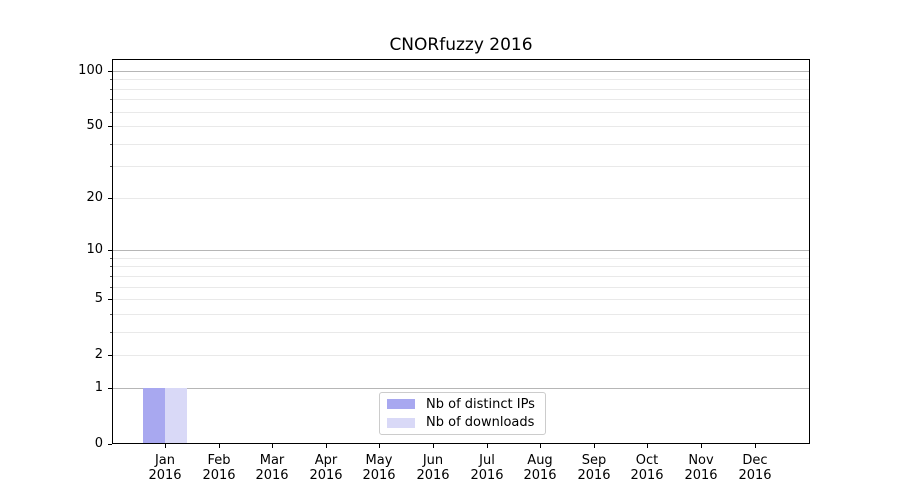 This screenshot has height=500, width=900. I want to click on bar-downloads, so click(176, 416).